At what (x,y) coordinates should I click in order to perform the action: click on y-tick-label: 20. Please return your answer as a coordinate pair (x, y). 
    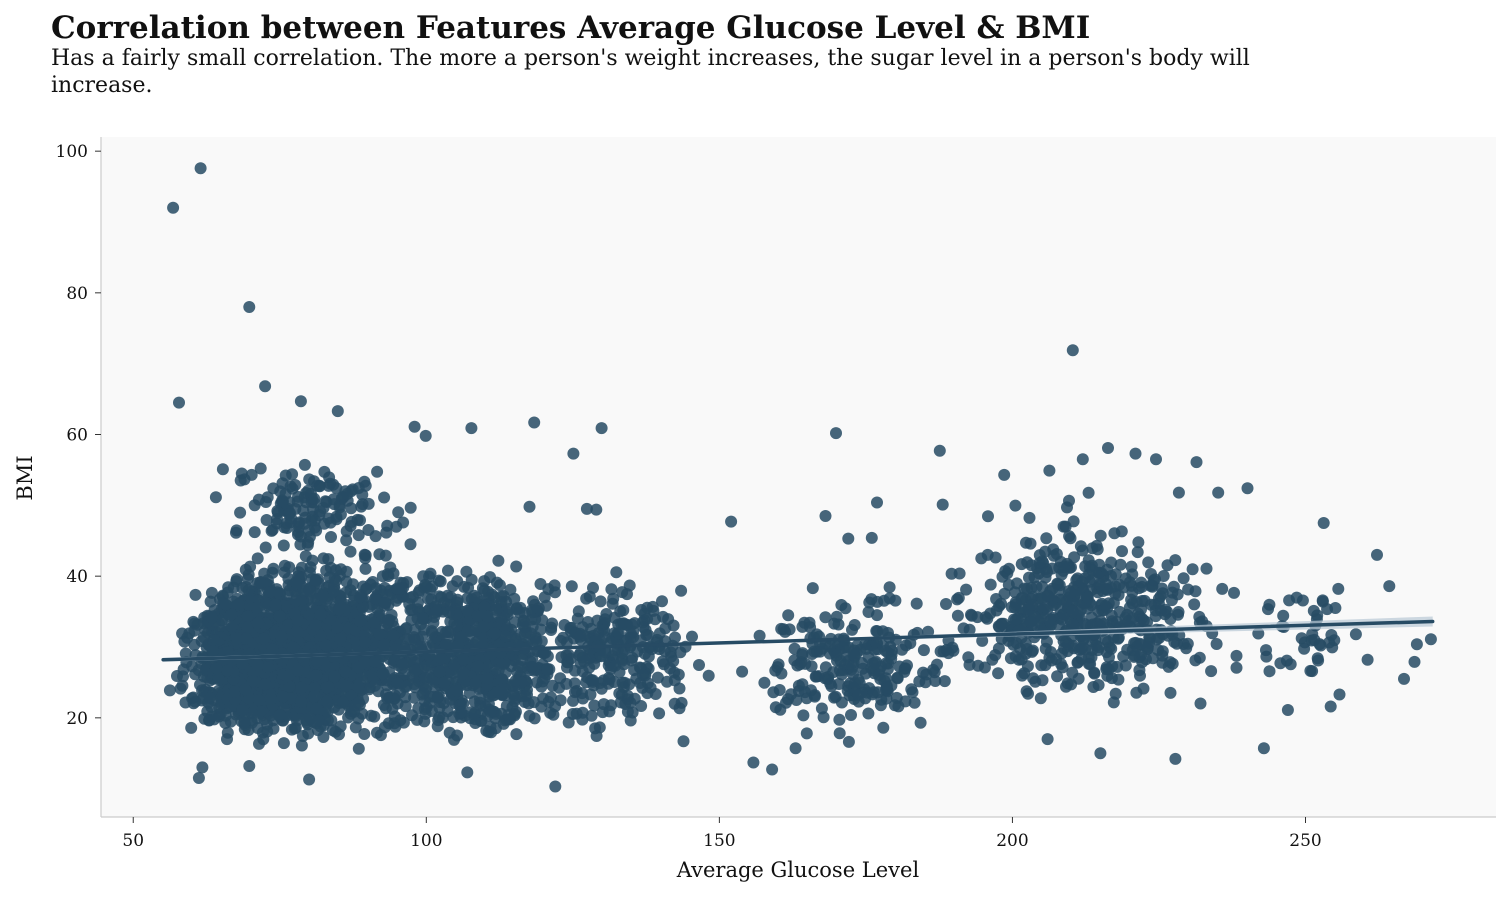
    Looking at the image, I should click on (77, 719).